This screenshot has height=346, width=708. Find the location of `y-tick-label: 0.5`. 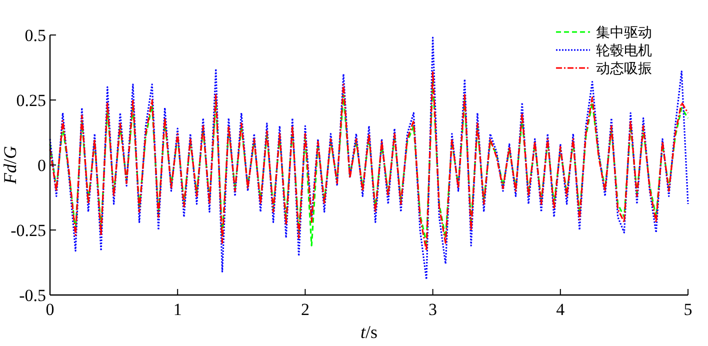

y-tick-label: 0.5 is located at coordinates (35, 35).